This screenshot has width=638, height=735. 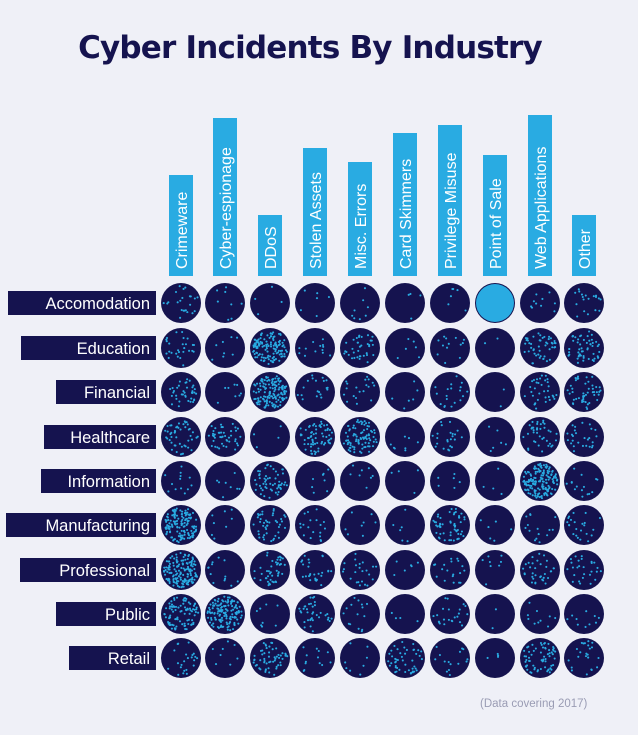 What do you see at coordinates (110, 438) in the screenshot?
I see `row-label: Healthcare` at bounding box center [110, 438].